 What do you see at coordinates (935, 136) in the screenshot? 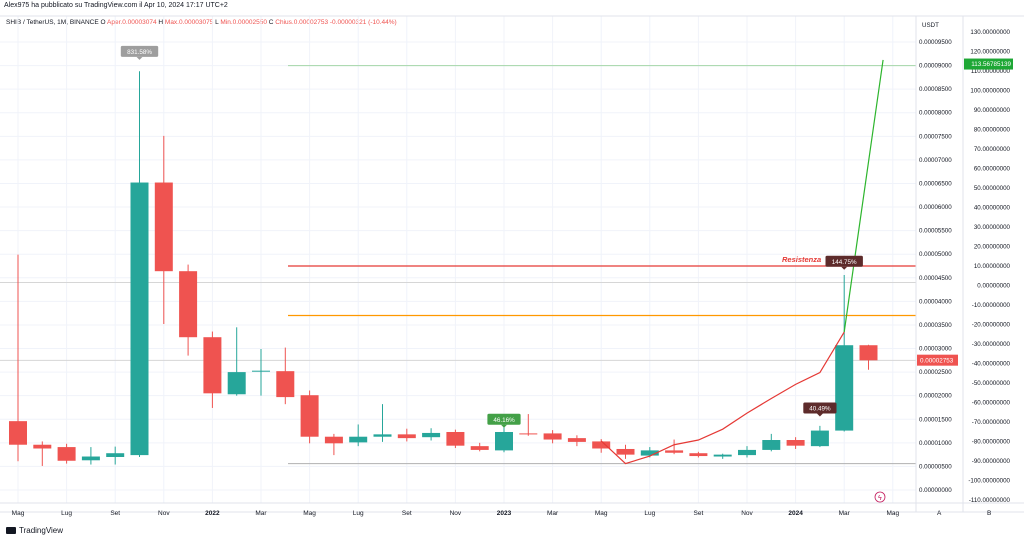
I see `price-tick: 0.00007500` at bounding box center [935, 136].